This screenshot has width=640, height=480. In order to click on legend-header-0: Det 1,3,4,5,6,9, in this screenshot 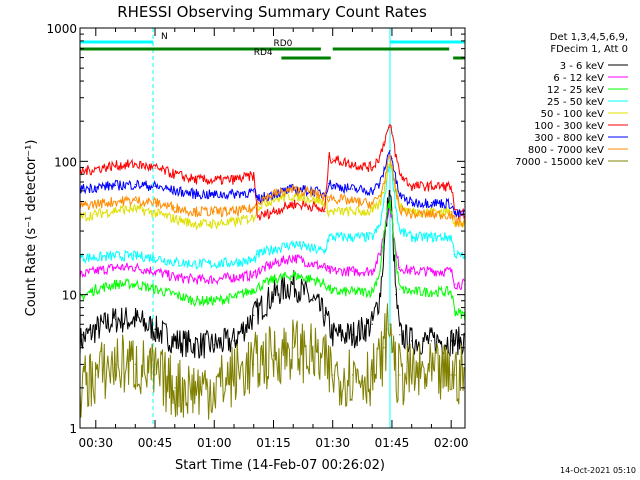, I will do `click(589, 37)`.